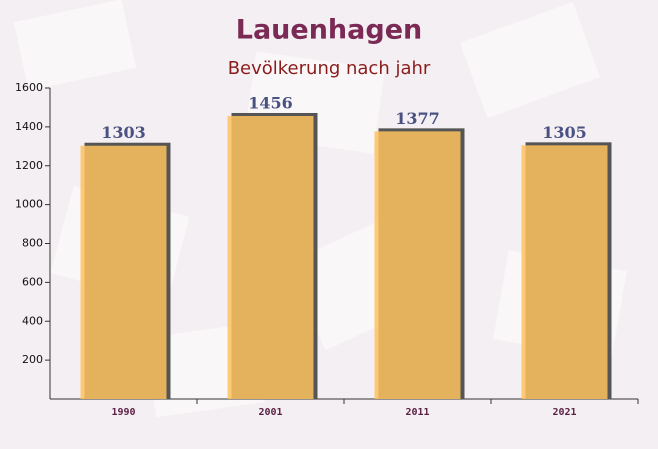 This screenshot has width=658, height=449. What do you see at coordinates (564, 132) in the screenshot?
I see `value-label: 1305` at bounding box center [564, 132].